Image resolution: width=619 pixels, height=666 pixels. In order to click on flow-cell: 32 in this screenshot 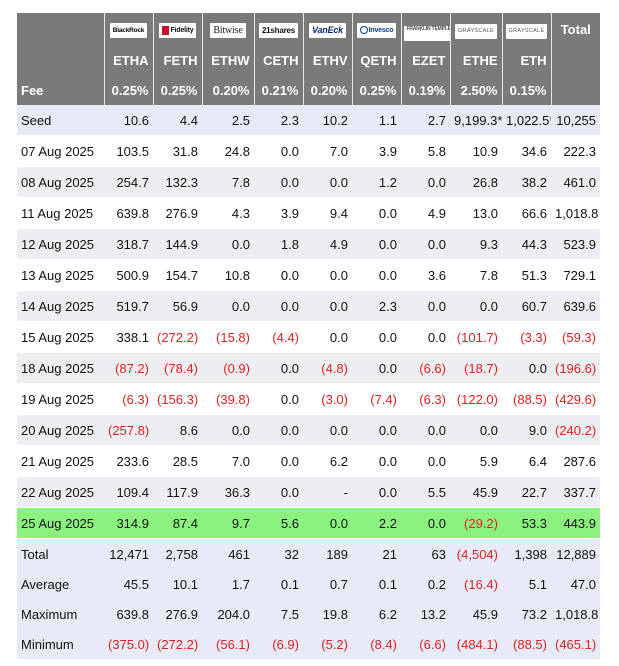, I will do `click(278, 553)`.